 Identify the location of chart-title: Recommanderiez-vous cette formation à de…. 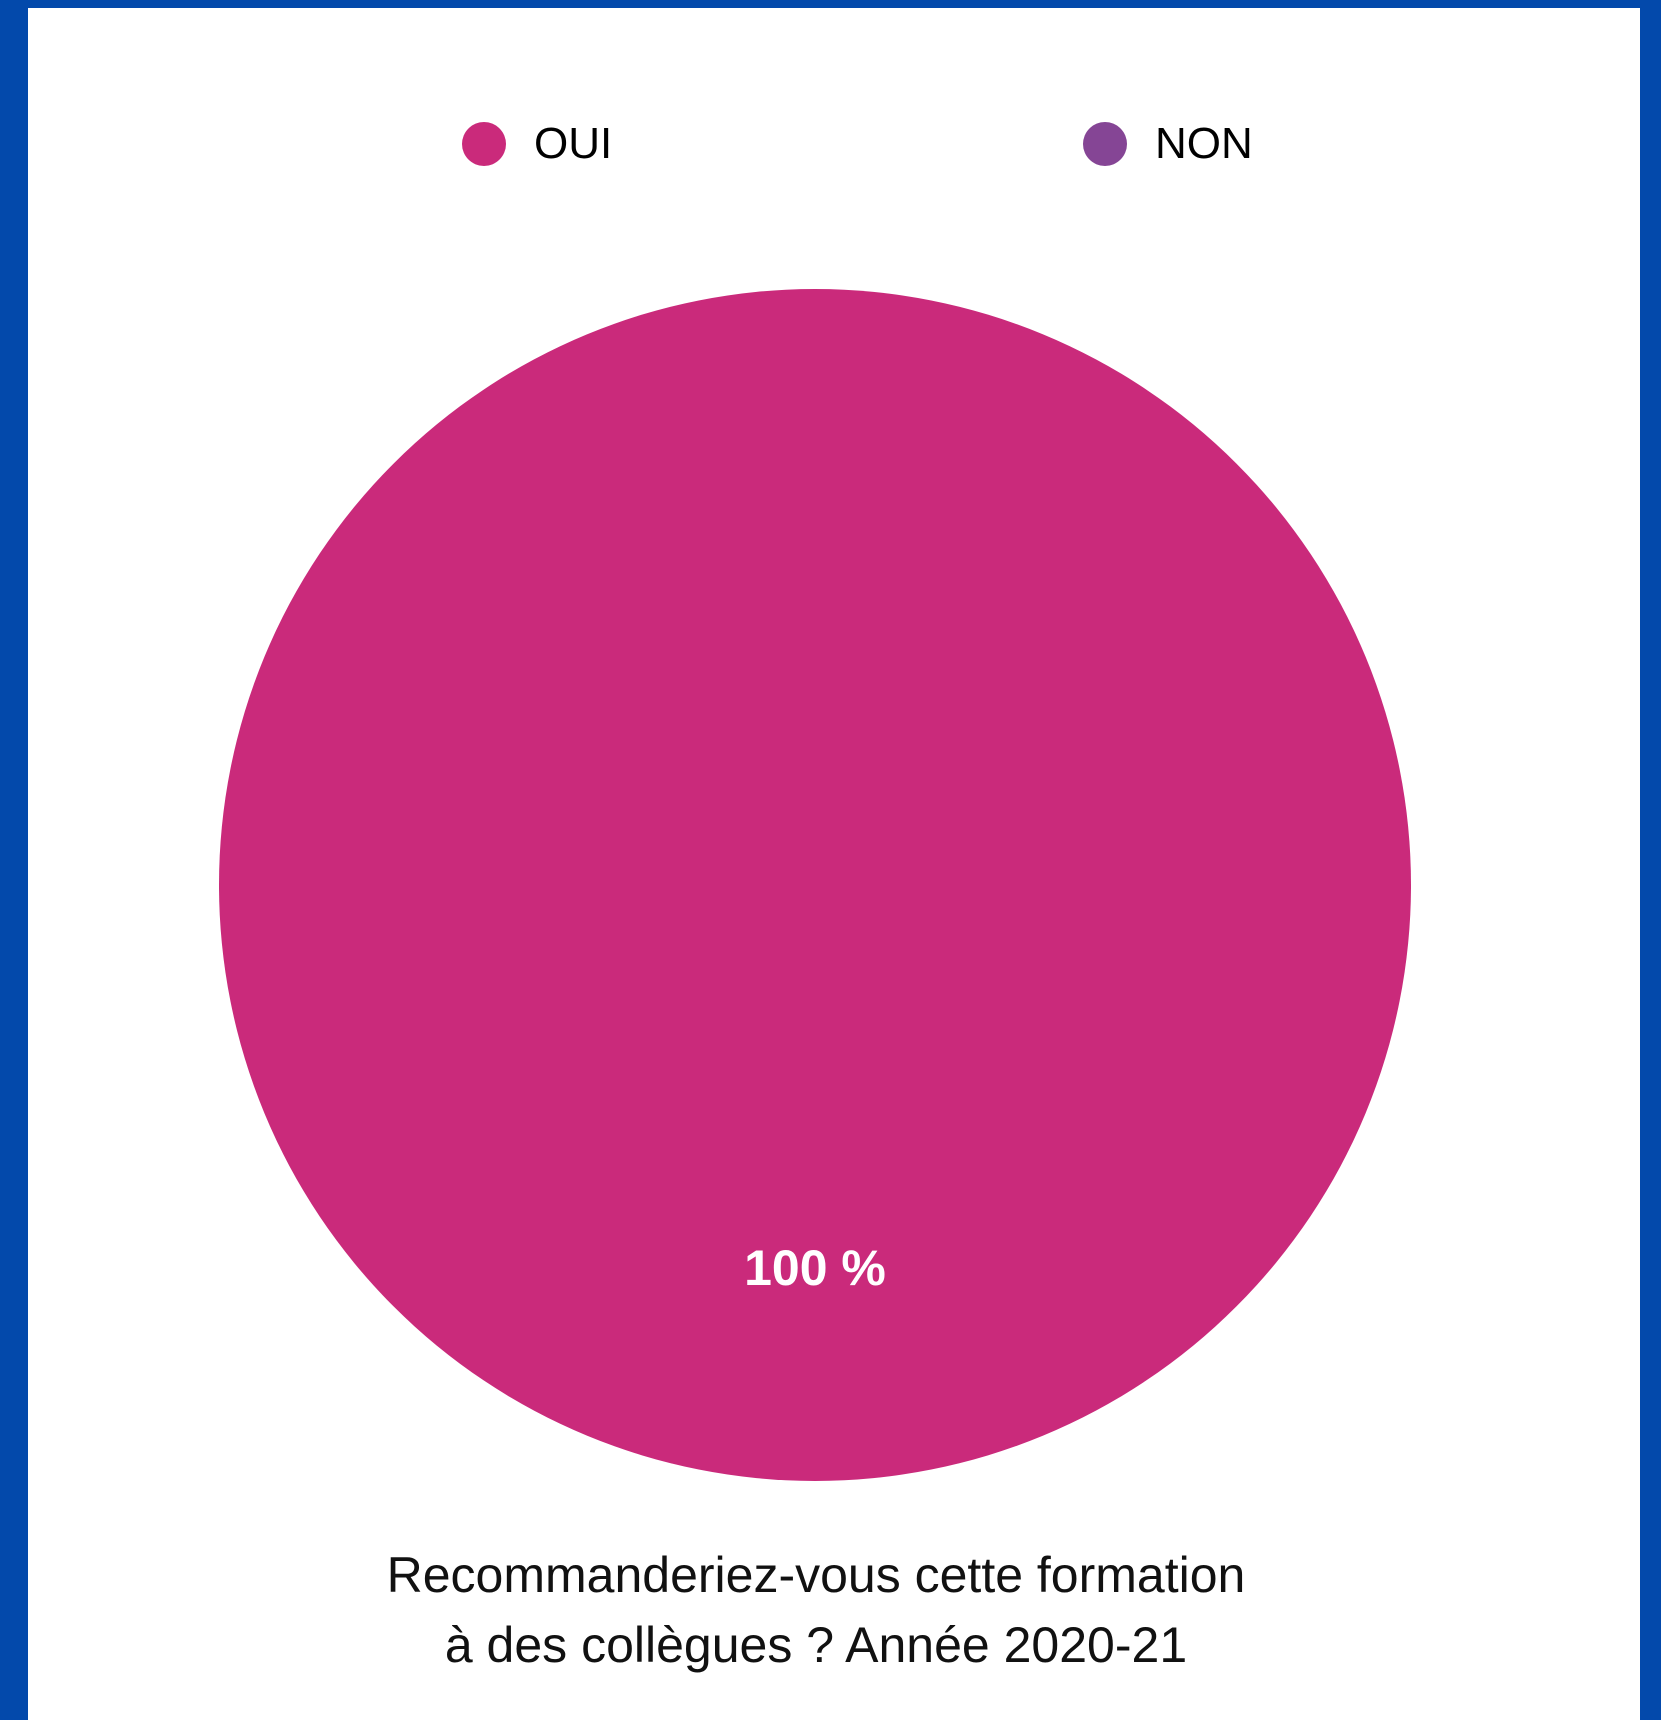
(816, 1610).